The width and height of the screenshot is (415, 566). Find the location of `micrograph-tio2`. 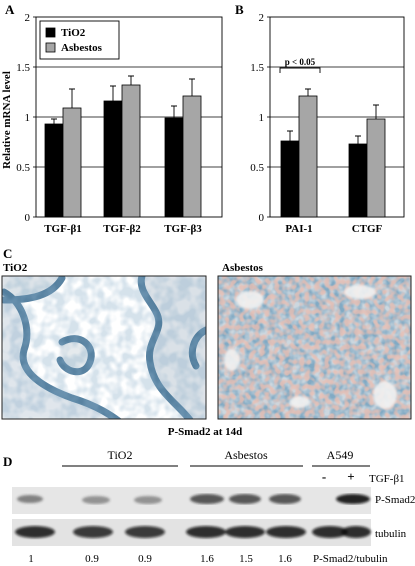

micrograph-tio2 is located at coordinates (104, 347).